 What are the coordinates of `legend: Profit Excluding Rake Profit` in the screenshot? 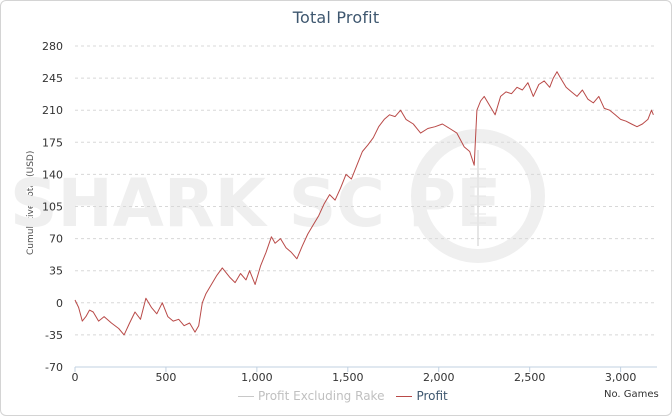 It's located at (349, 396).